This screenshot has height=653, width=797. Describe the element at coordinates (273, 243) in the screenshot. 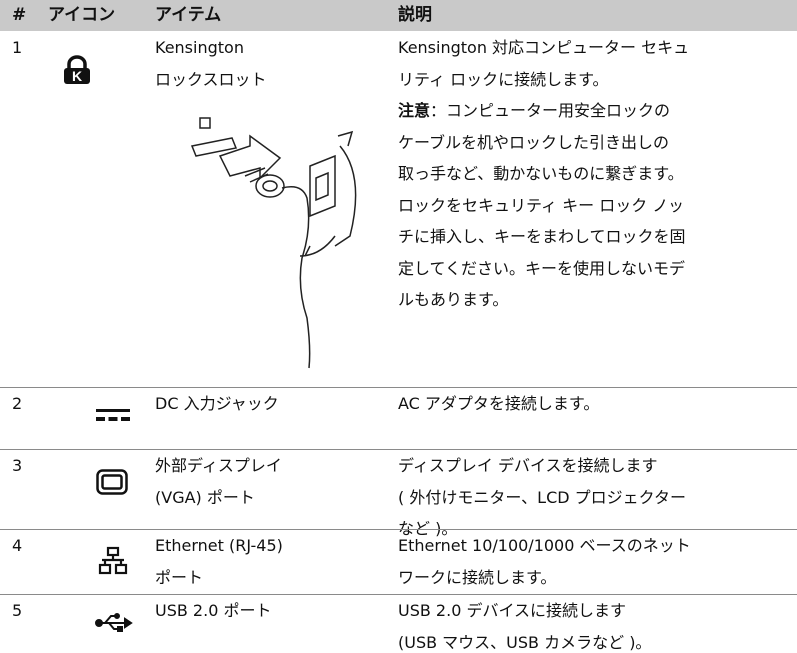

I see `lock-illustration` at that location.